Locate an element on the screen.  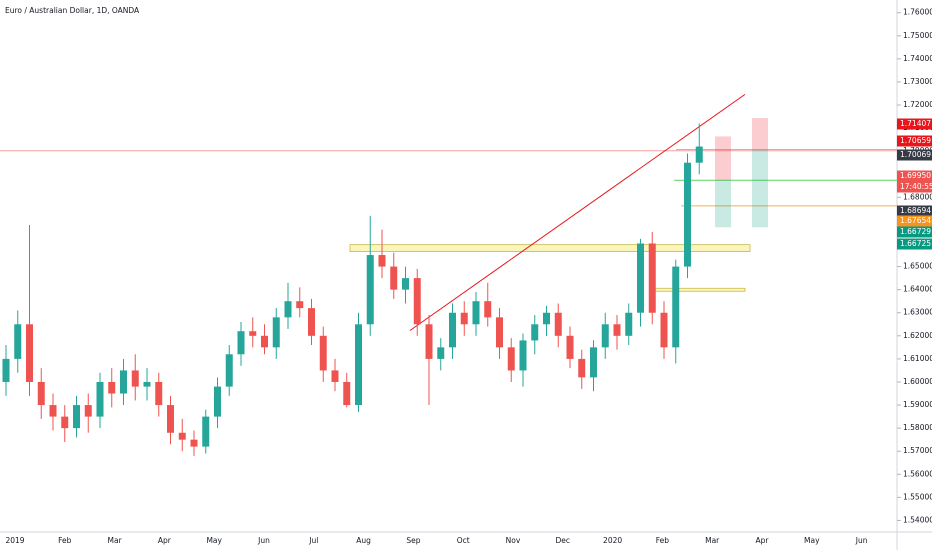
y-tick-label: 1.55000 is located at coordinates (917, 496).